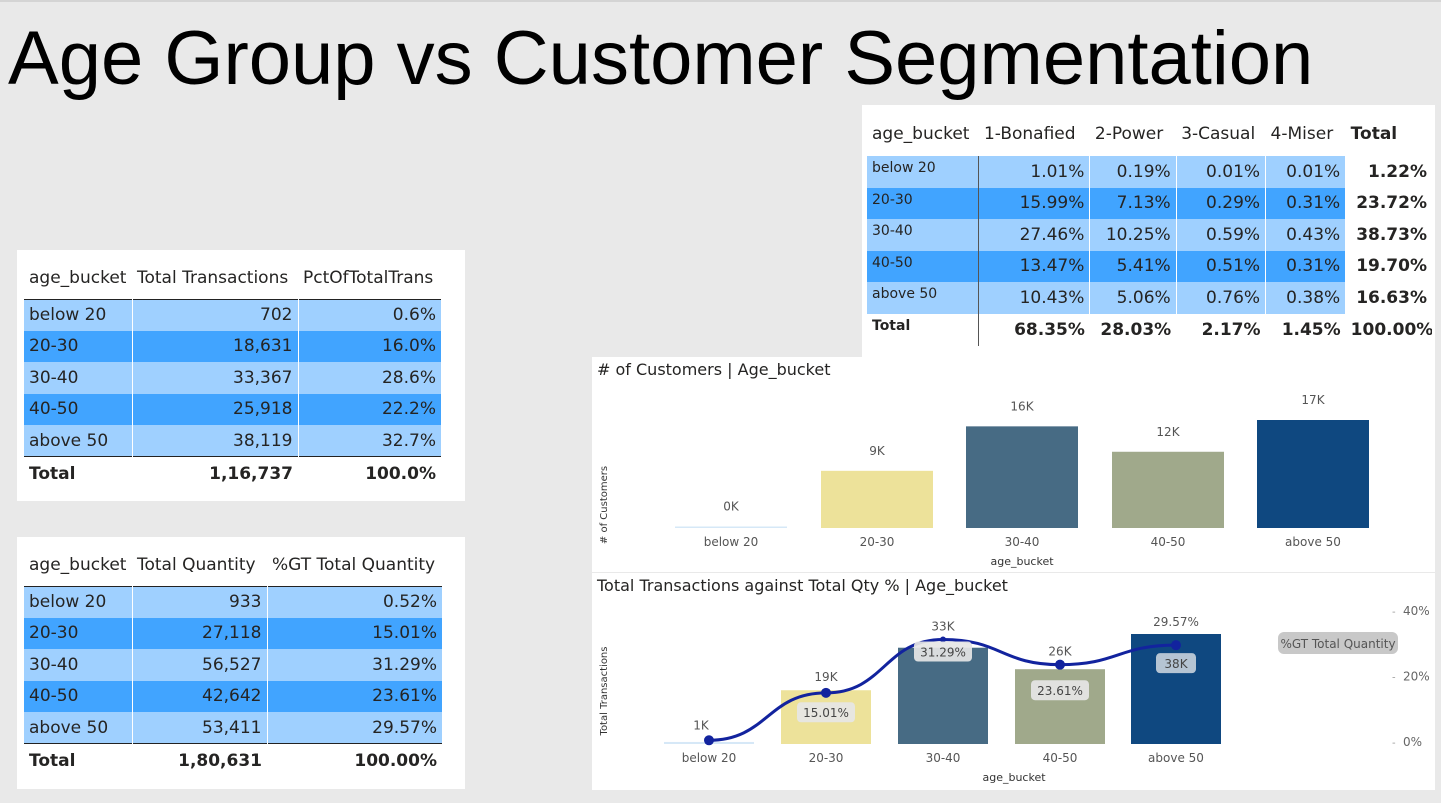 The height and width of the screenshot is (803, 1441). Describe the element at coordinates (923, 172) in the screenshot. I see `table-cell: below 20` at that location.